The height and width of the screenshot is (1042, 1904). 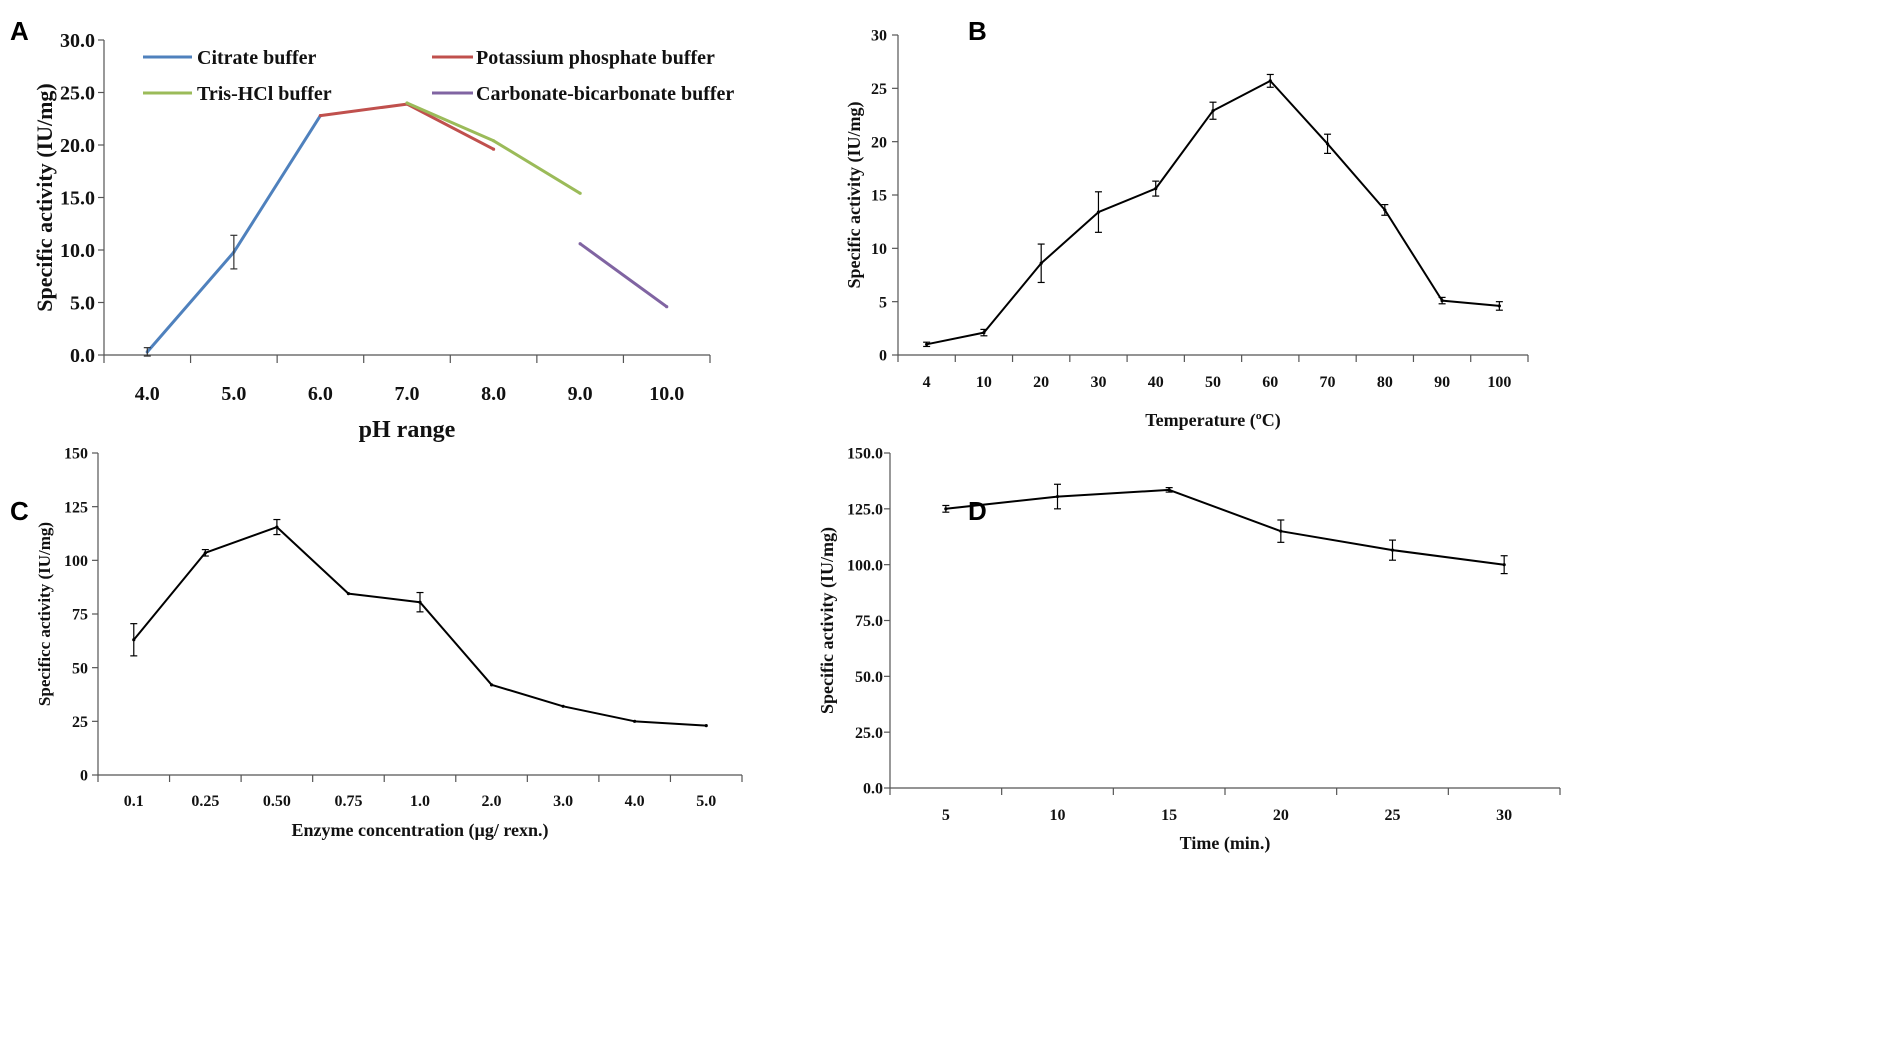 I want to click on panel-letter-d: D, so click(x=977, y=511).